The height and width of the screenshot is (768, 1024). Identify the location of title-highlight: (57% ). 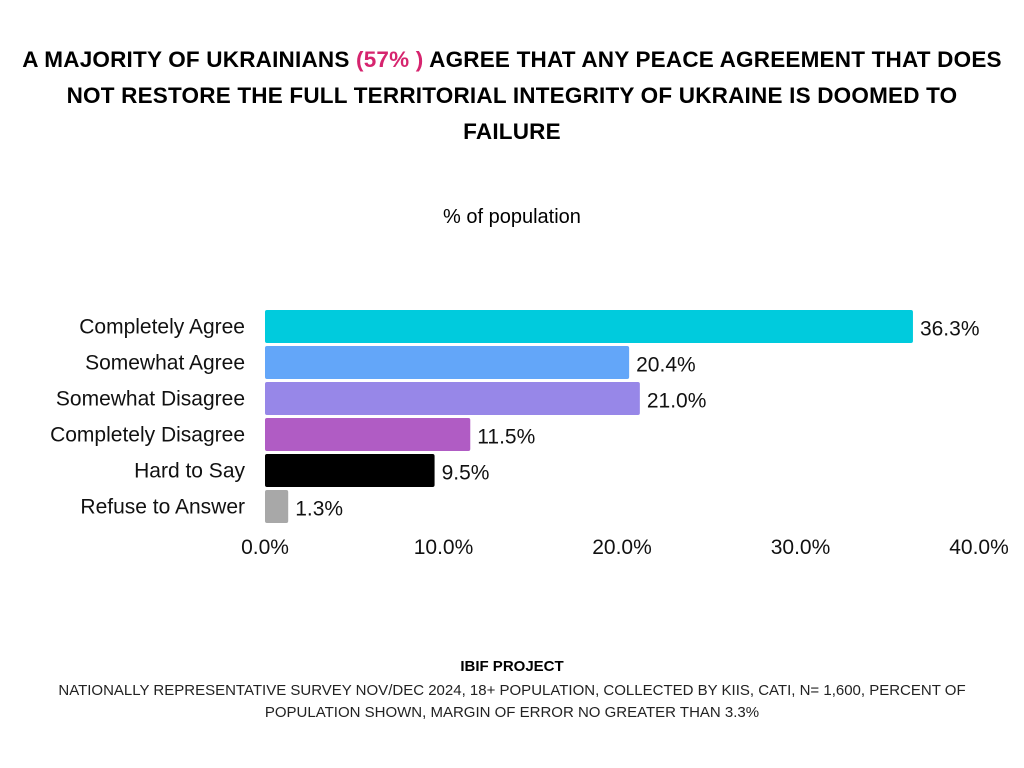
(390, 59).